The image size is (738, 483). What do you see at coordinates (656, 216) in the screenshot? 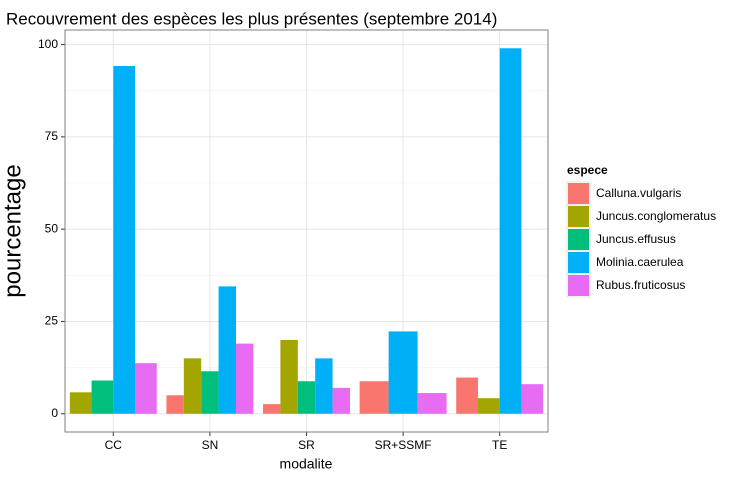
I see `legend-label: Juncus.conglomeratus` at bounding box center [656, 216].